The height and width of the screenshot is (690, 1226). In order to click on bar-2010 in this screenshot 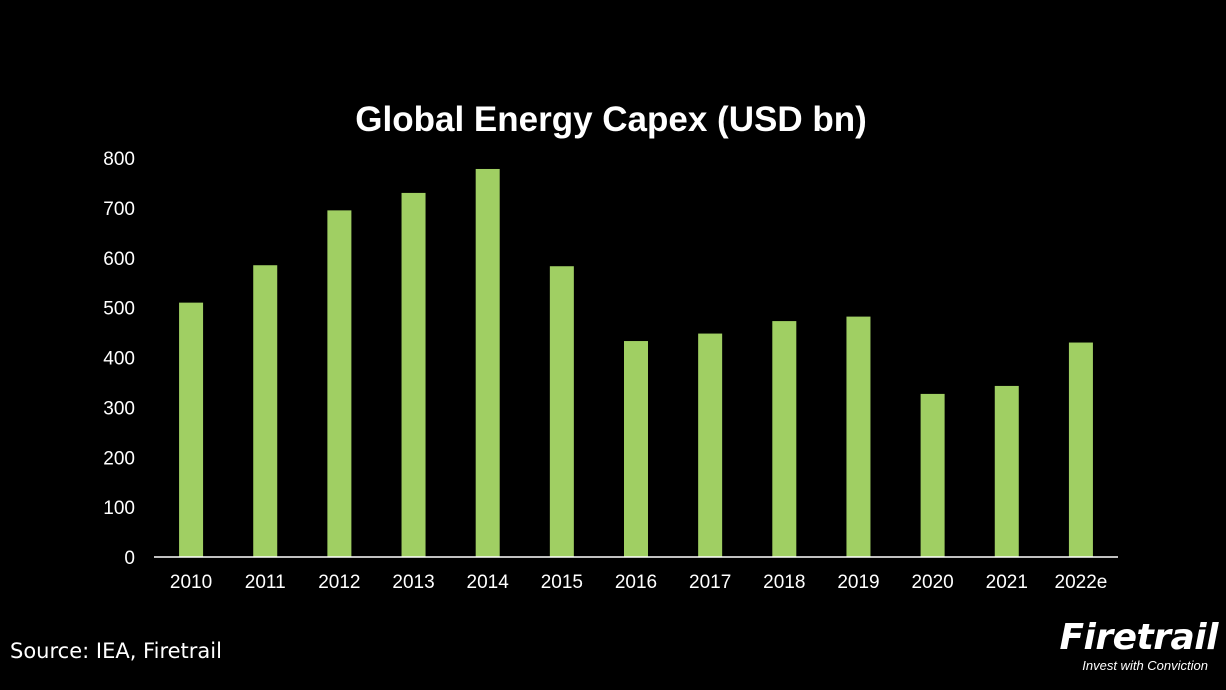, I will do `click(191, 429)`.